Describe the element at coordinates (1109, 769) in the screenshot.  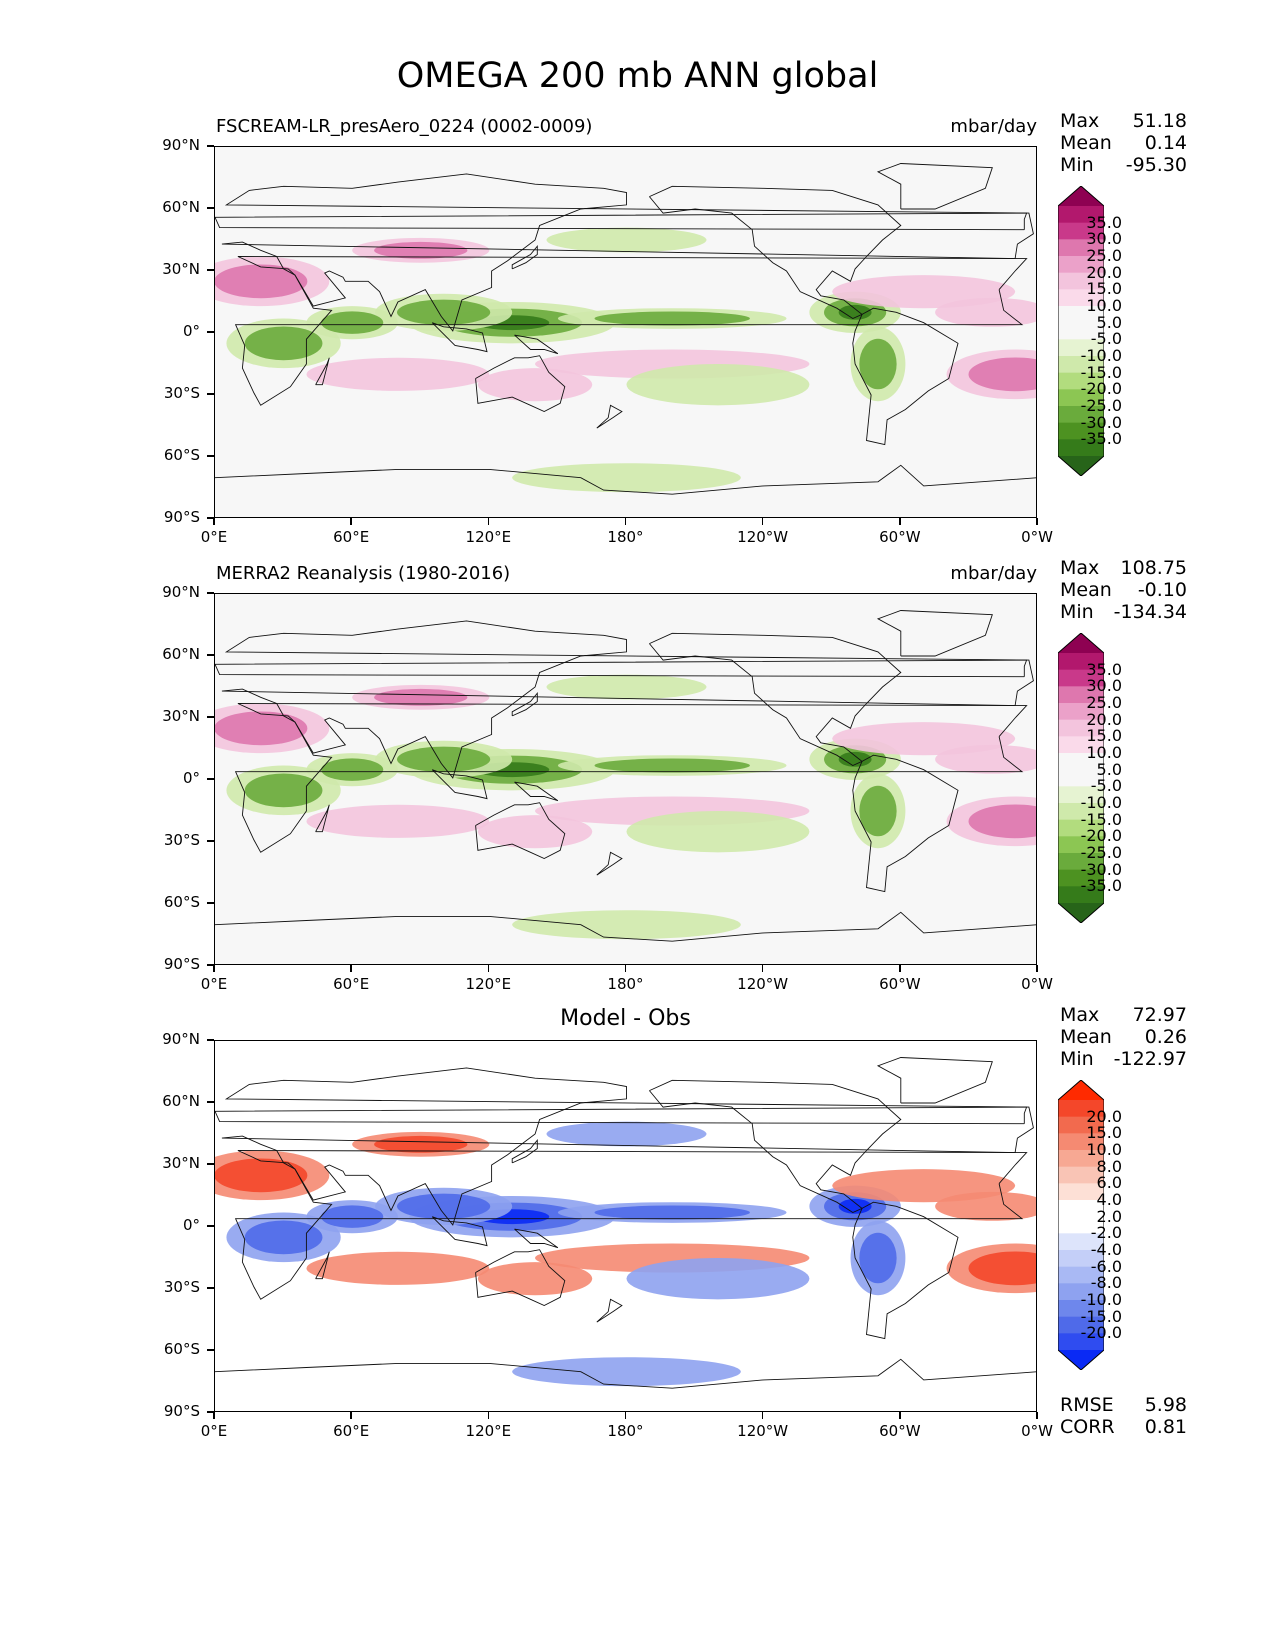
I see `colorbar-tick-label: 5.0` at that location.